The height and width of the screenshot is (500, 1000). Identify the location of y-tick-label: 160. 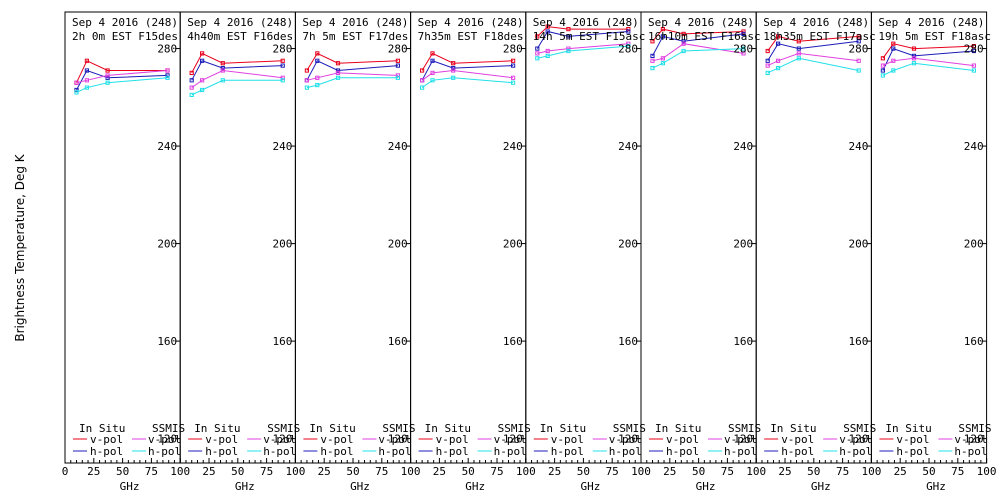
(974, 341).